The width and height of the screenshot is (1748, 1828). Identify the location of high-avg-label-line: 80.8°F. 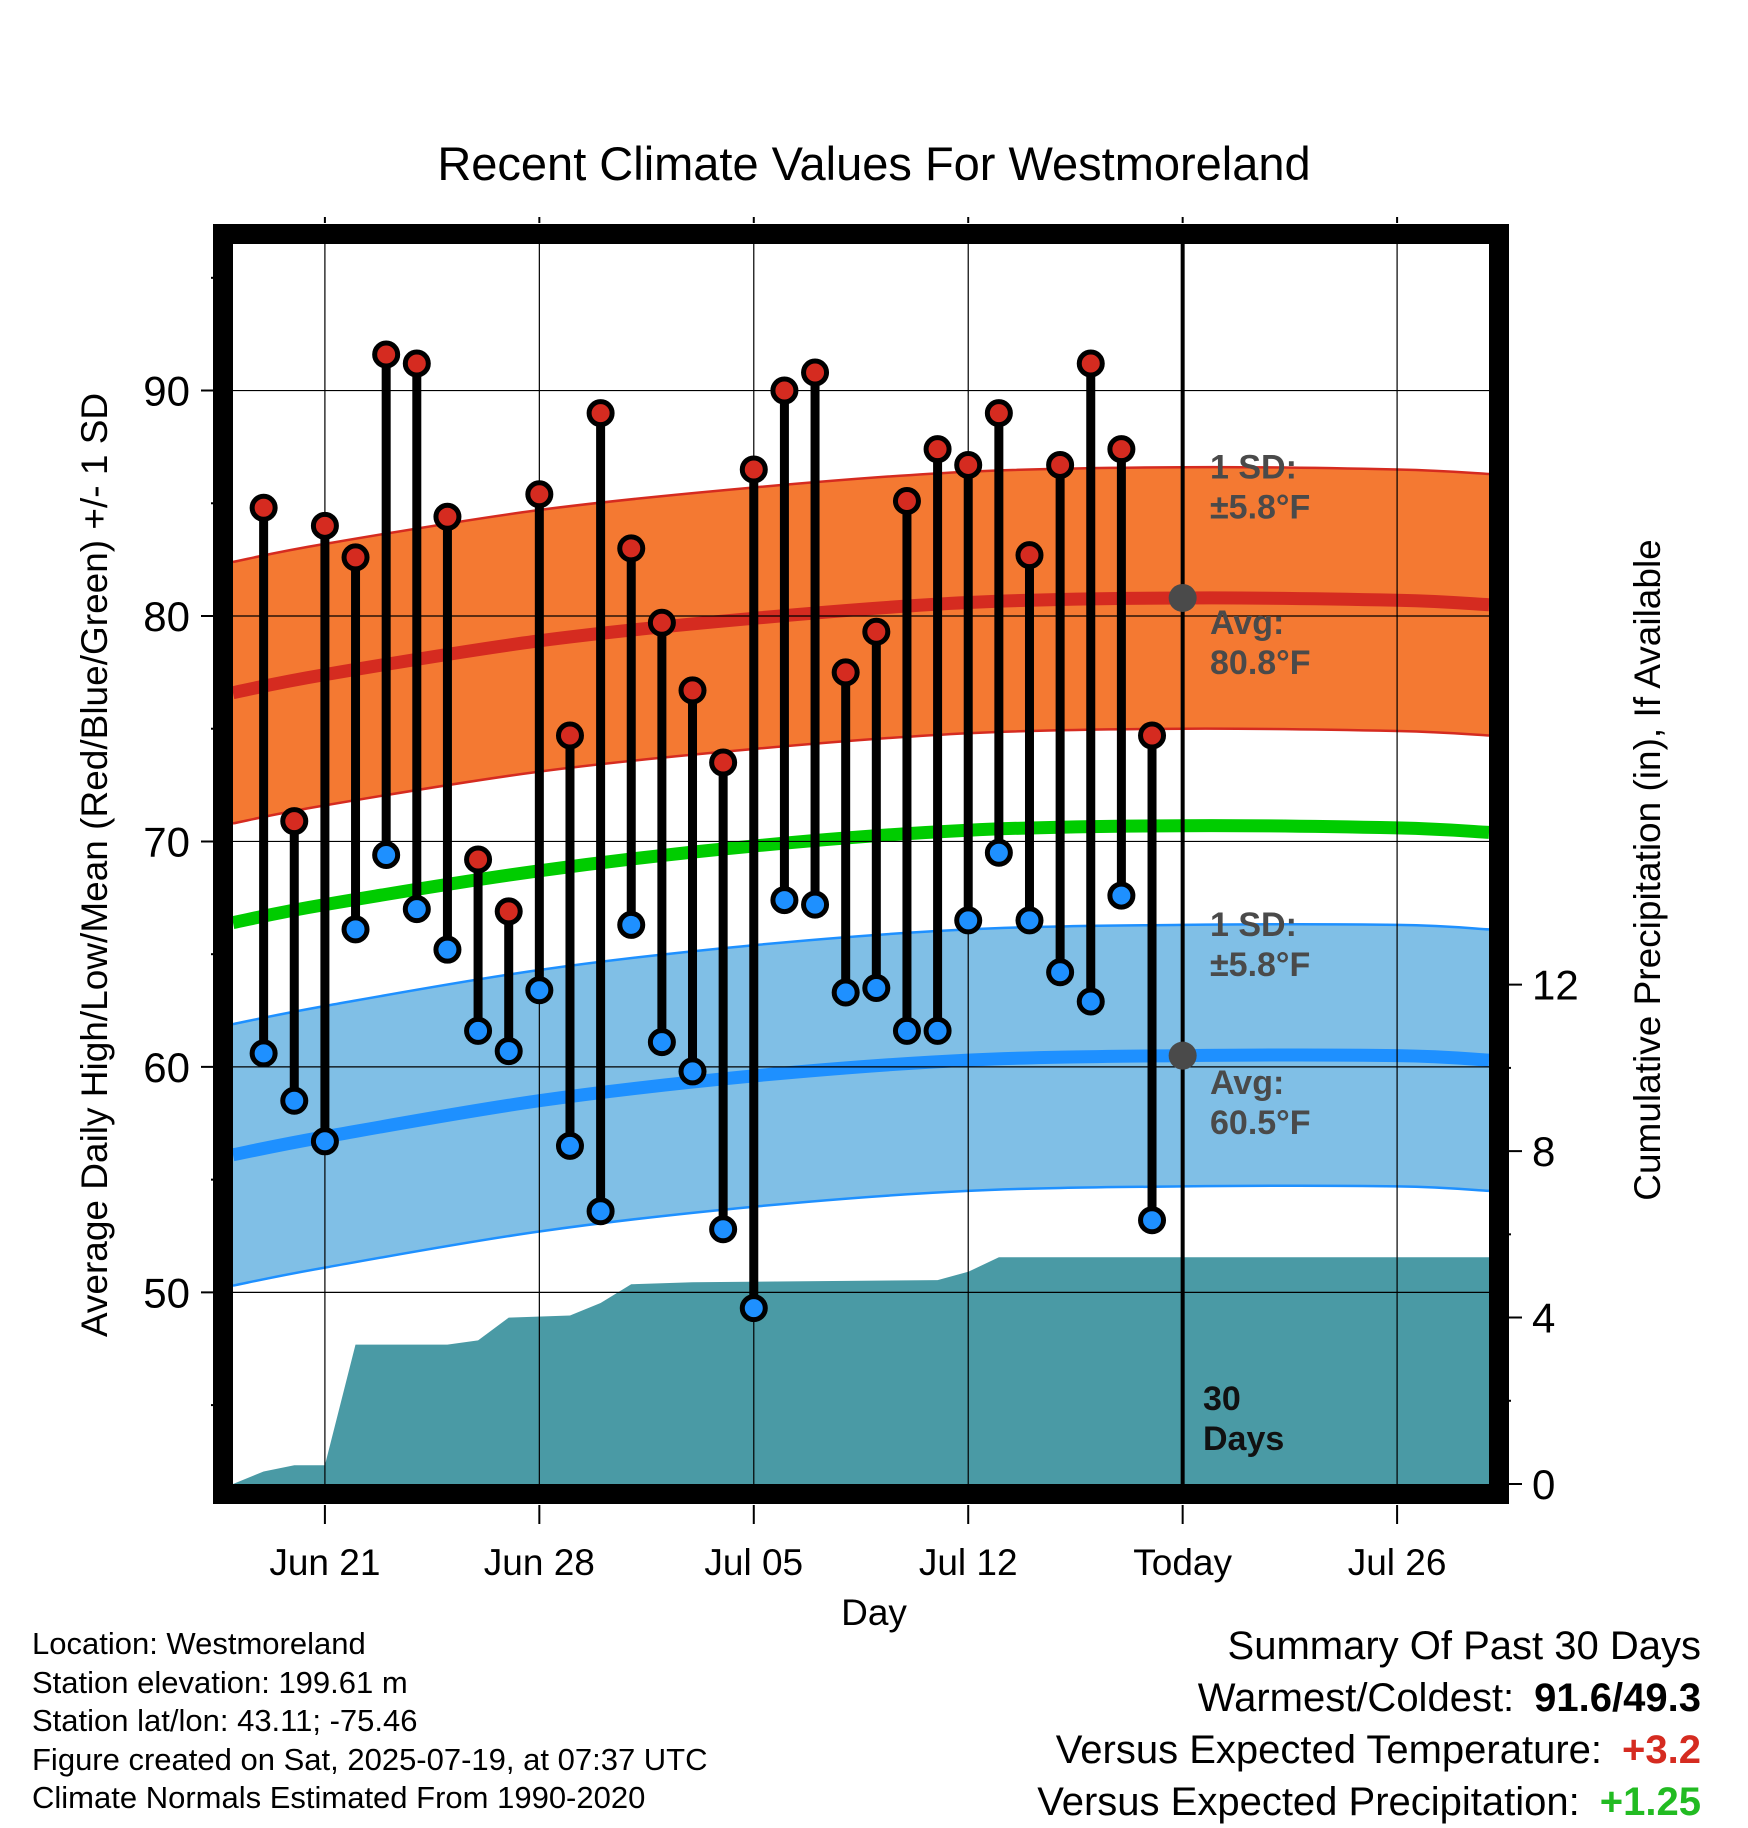
(1260, 663).